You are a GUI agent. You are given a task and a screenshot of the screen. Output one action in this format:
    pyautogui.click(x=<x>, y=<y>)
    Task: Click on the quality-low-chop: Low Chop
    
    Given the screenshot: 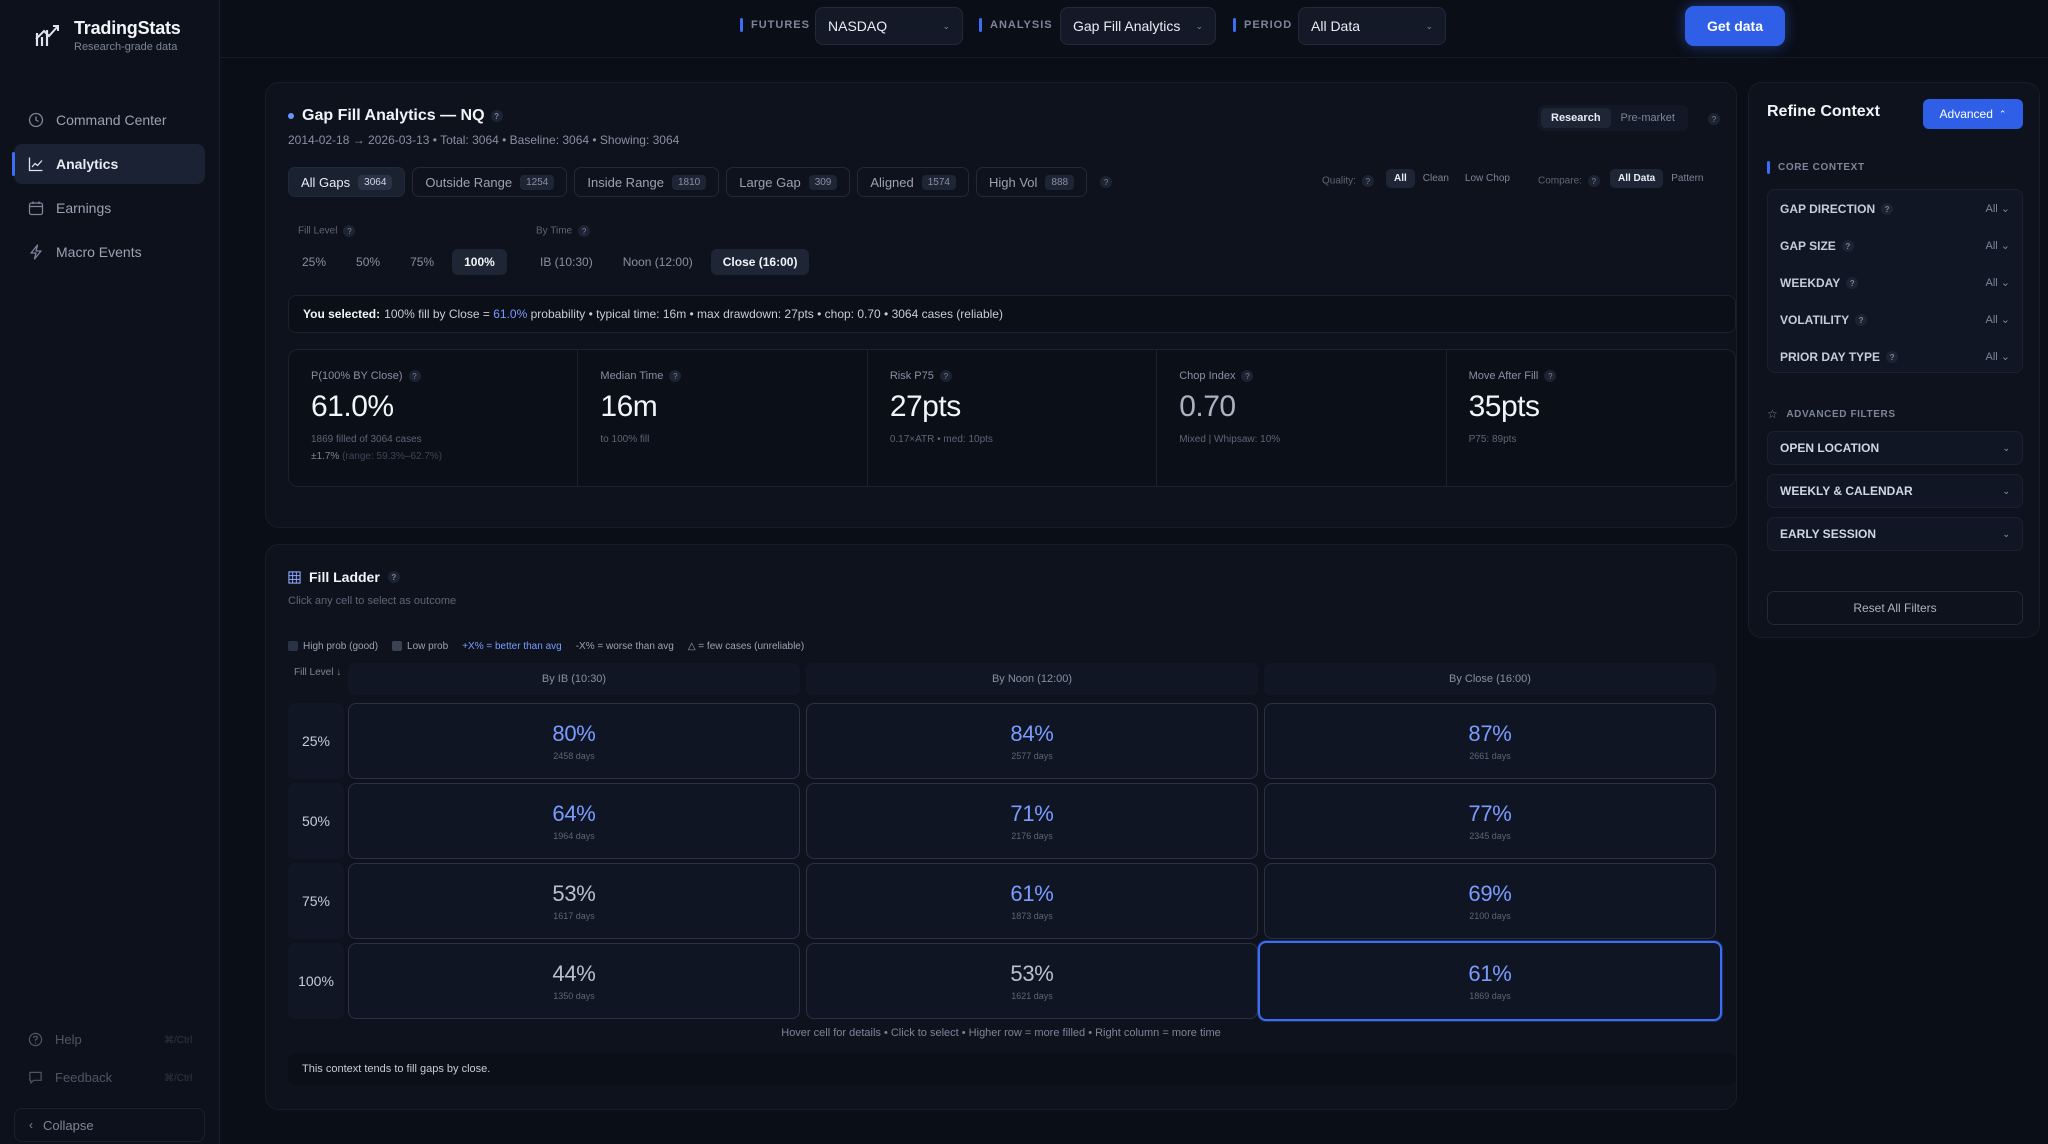 What is the action you would take?
    pyautogui.click(x=1487, y=178)
    